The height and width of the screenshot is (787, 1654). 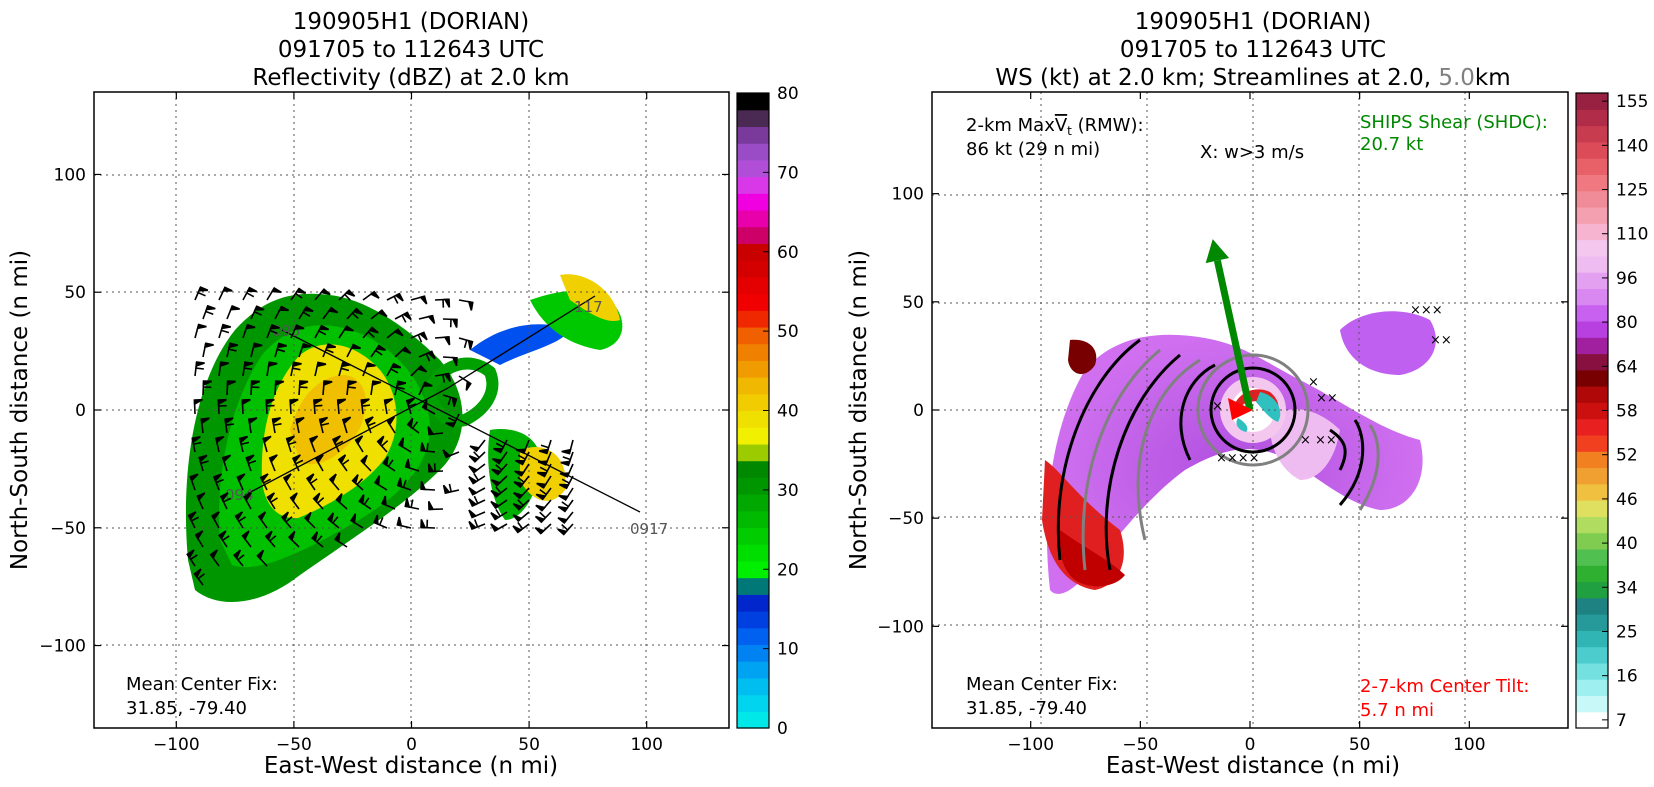 I want to click on right-title-line1: 190905H1 (DORIAN), so click(x=1253, y=22).